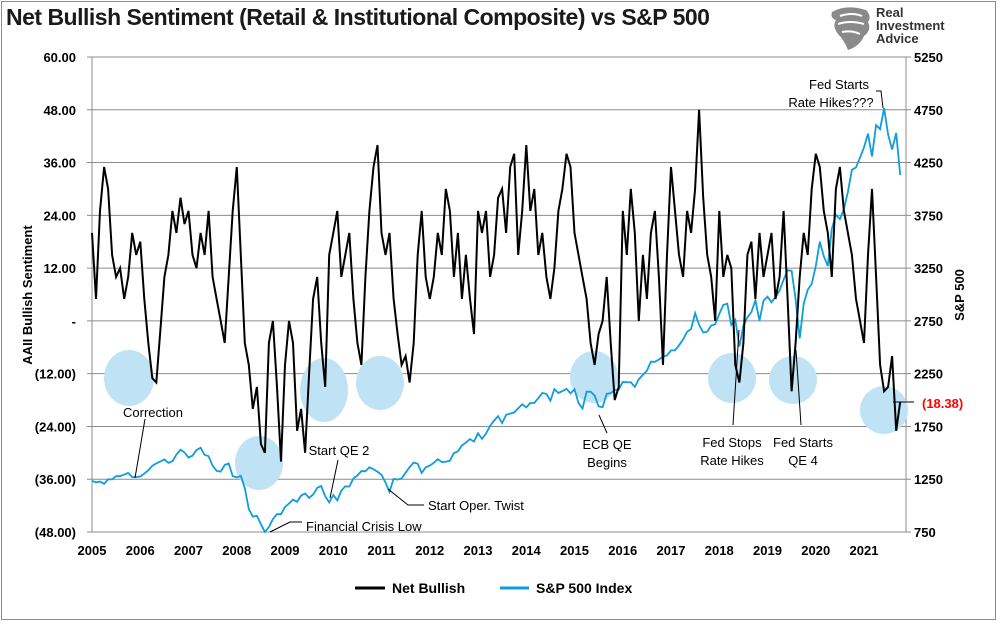 The width and height of the screenshot is (1001, 626). I want to click on annotation-correction: Correction, so click(153, 412).